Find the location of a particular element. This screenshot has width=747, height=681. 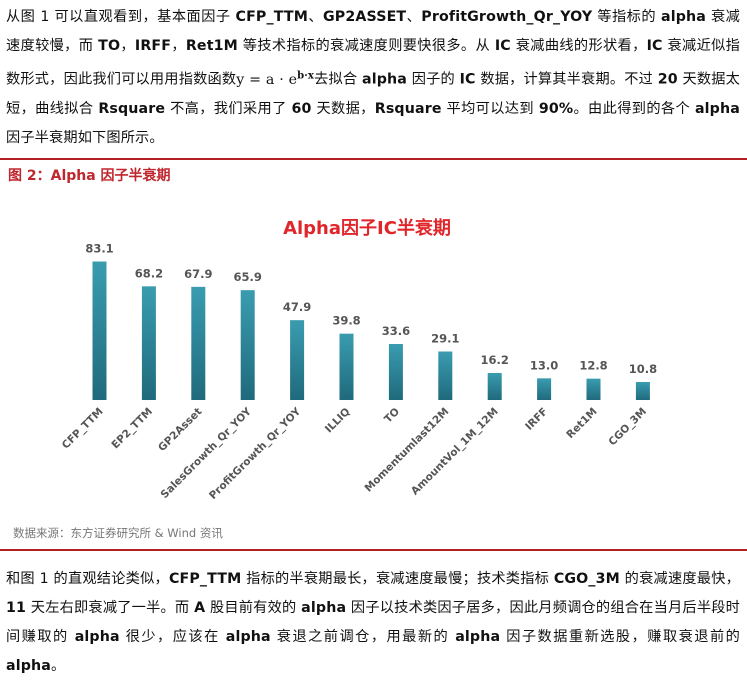

text-span: 股目前有效的 is located at coordinates (253, 608).